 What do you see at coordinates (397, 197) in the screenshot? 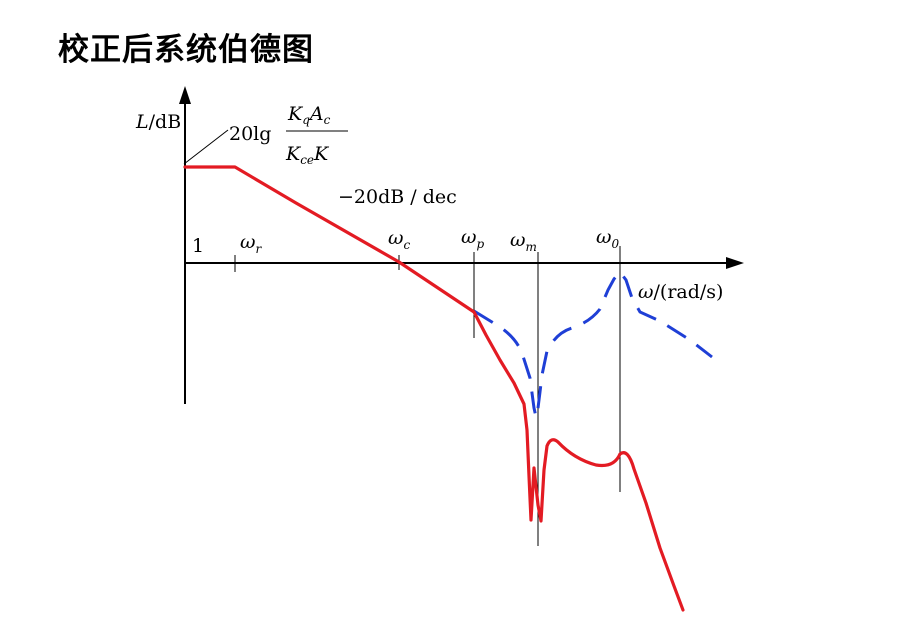
I see `slope-label: −20dB / dec` at bounding box center [397, 197].